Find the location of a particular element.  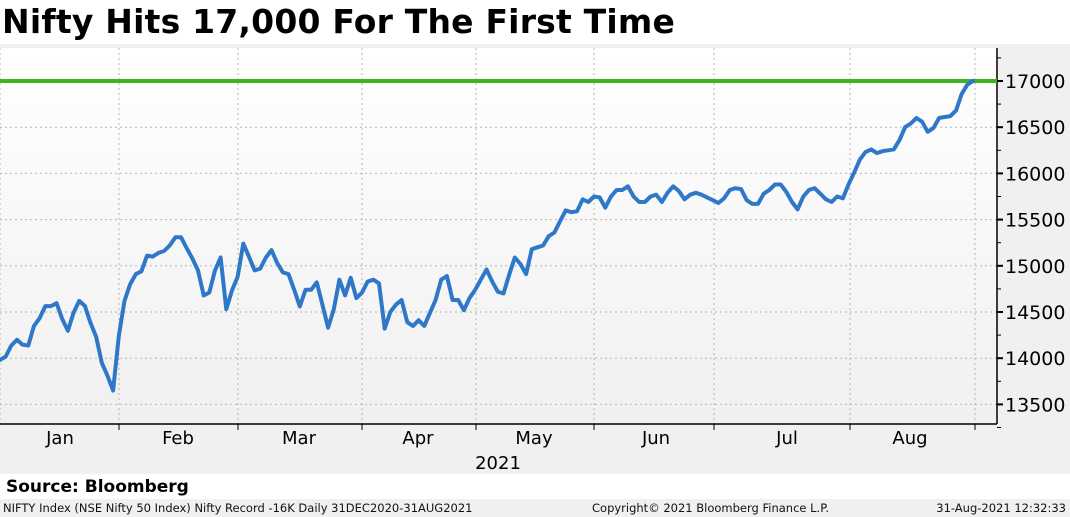

y-tick-label: 15500 is located at coordinates (1035, 221).